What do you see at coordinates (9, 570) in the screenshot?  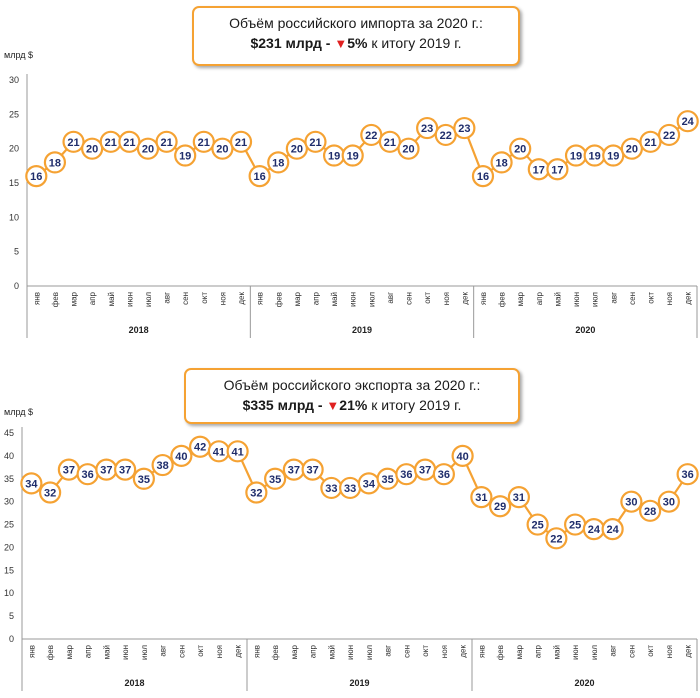 I see `export-y-tick: 15` at bounding box center [9, 570].